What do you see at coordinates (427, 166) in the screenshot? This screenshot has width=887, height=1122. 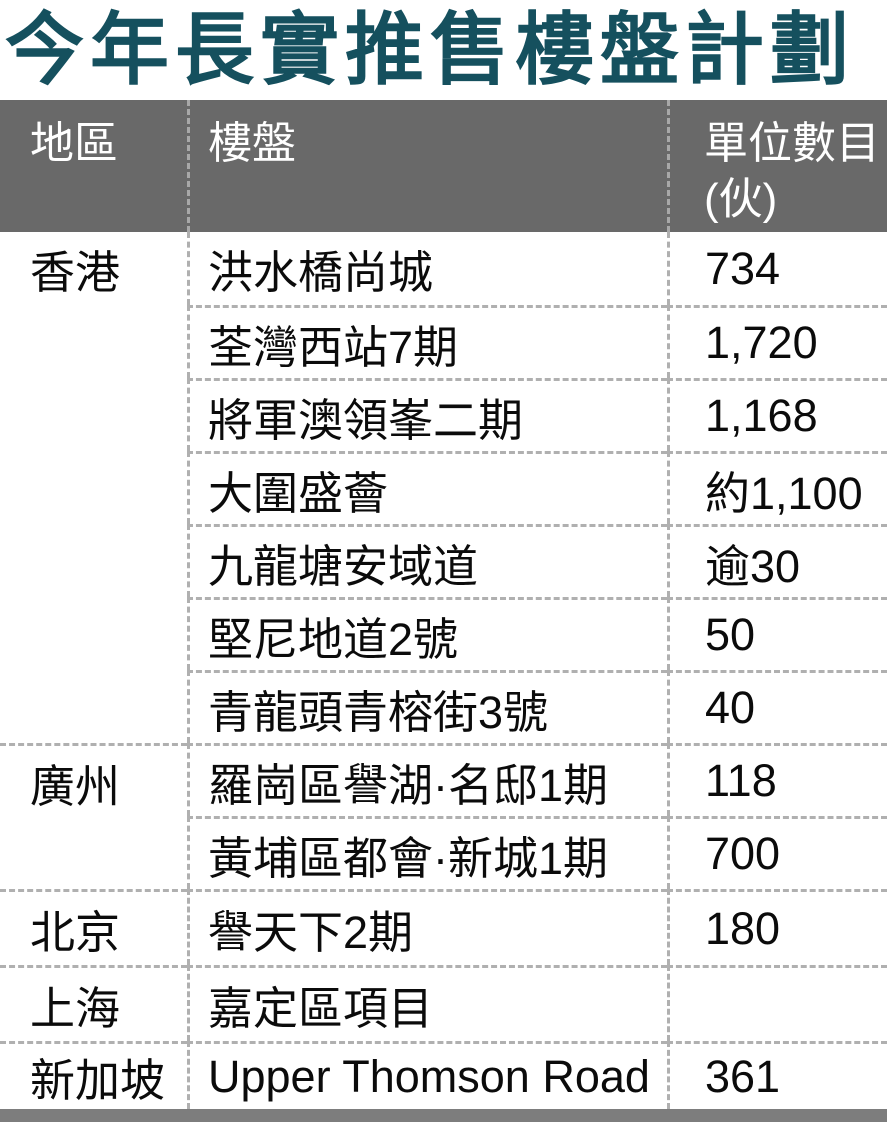 I see `header-property: 樓盤` at bounding box center [427, 166].